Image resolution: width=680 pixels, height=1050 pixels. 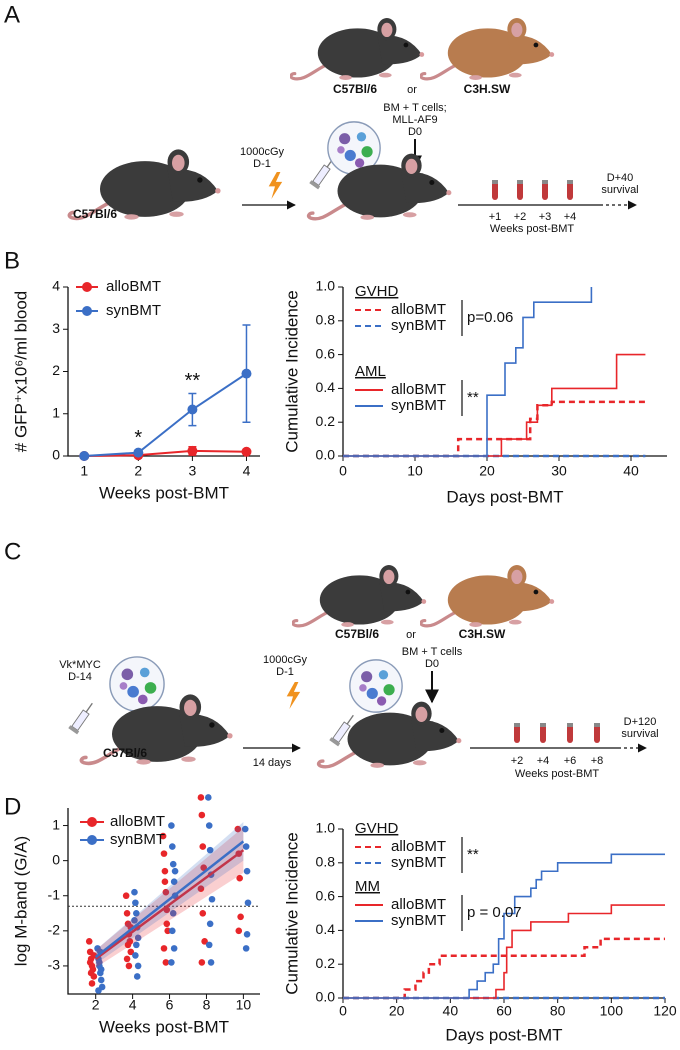 I want to click on strain-label: C3H.SW, so click(x=487, y=89).